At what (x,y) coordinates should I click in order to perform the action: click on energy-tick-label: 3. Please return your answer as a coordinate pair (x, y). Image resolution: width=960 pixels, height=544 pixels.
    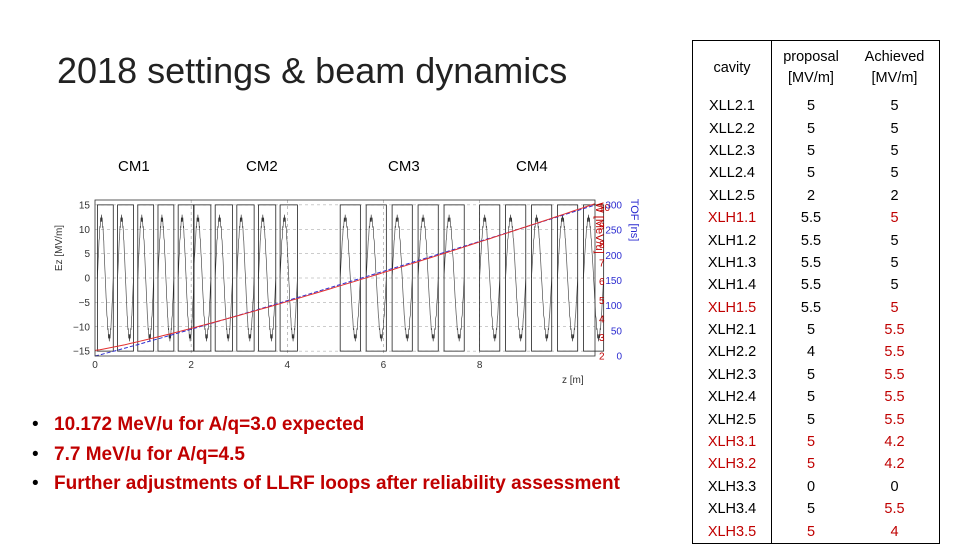
    Looking at the image, I should click on (602, 338).